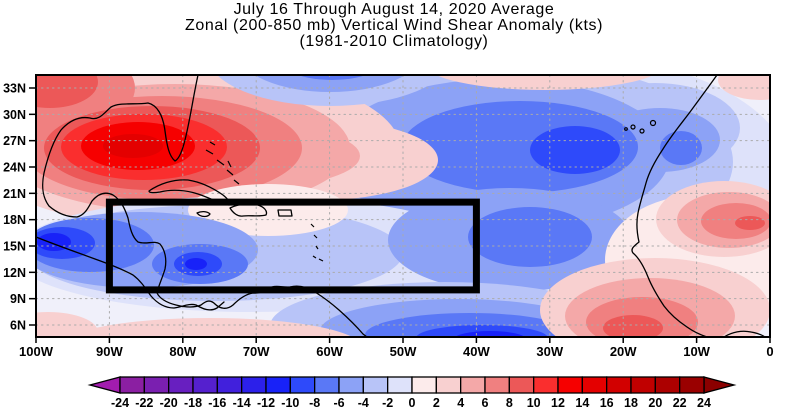 This screenshot has width=788, height=418. I want to click on y-tick-label: 9N, so click(18, 299).